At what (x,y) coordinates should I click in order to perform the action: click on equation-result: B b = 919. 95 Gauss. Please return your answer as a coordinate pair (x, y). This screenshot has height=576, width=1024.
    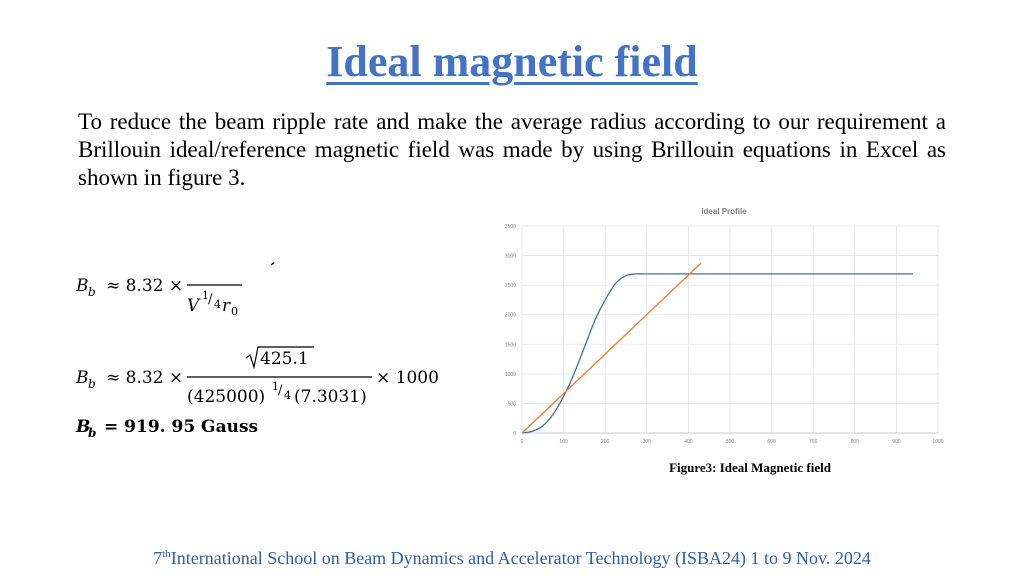
    Looking at the image, I should click on (166, 428).